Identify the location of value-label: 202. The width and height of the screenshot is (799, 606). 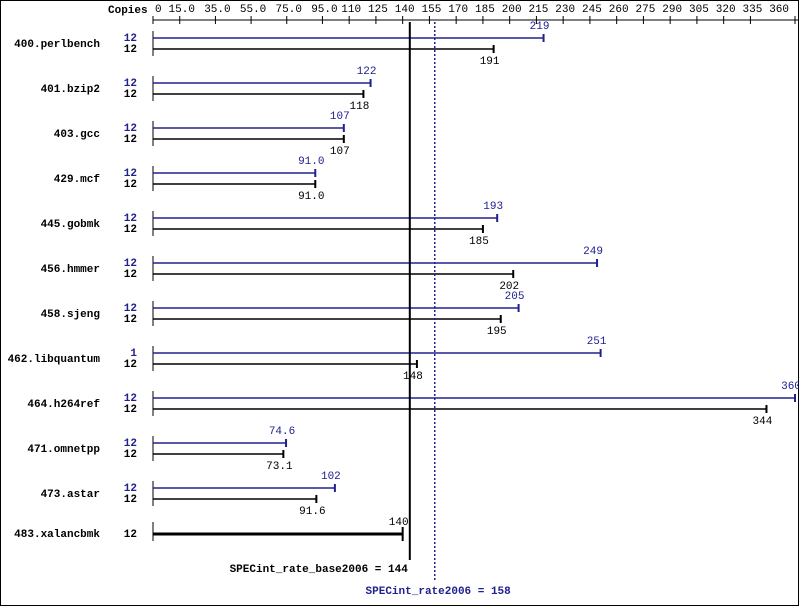
(509, 287).